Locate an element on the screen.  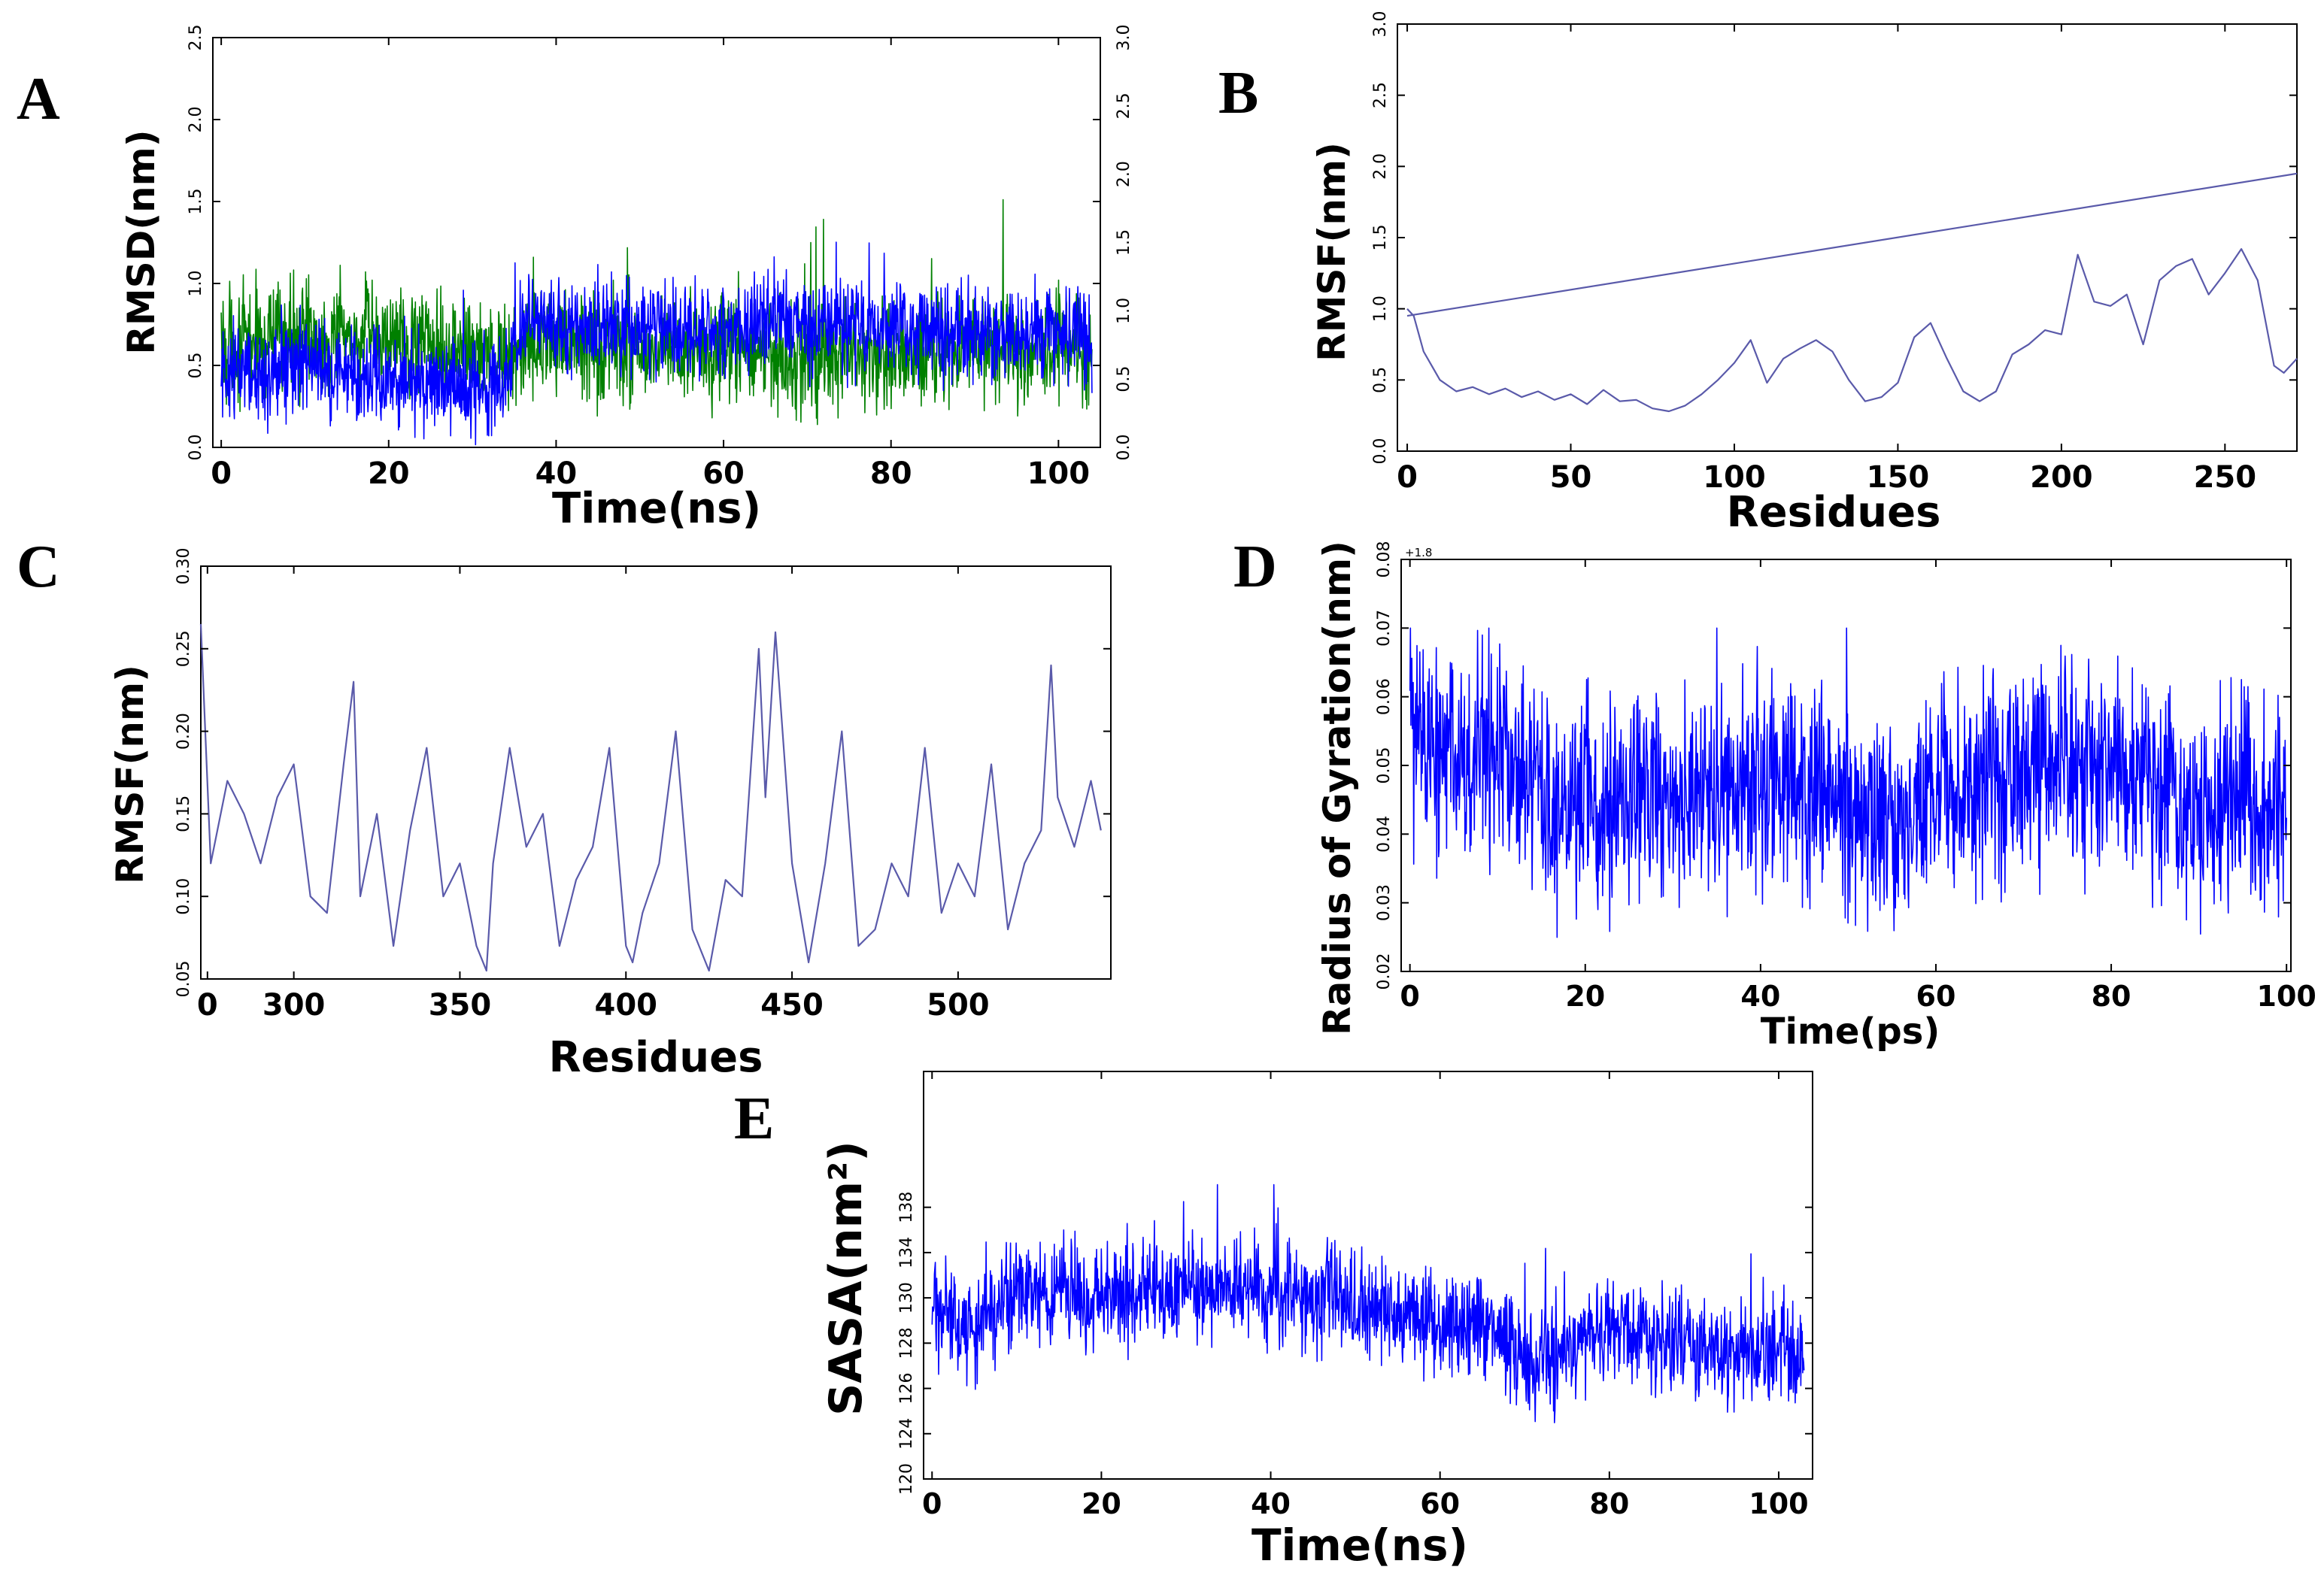
panel-d-x-axis-title: Time(ps) is located at coordinates (1850, 1032).